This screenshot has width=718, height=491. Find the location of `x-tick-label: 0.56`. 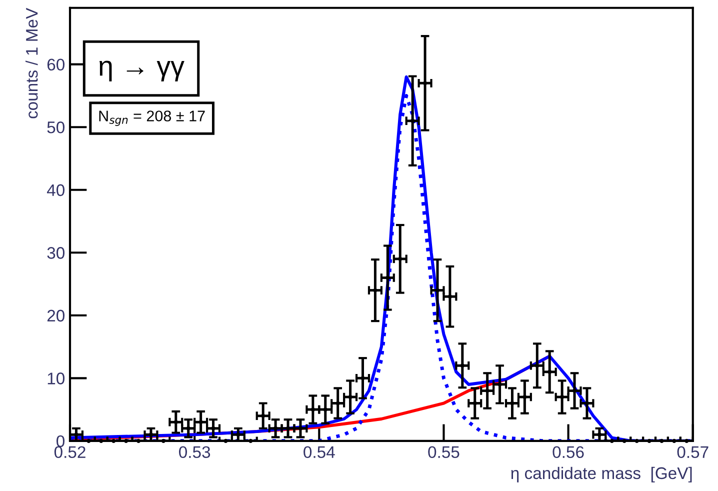

x-tick-label: 0.56 is located at coordinates (568, 452).